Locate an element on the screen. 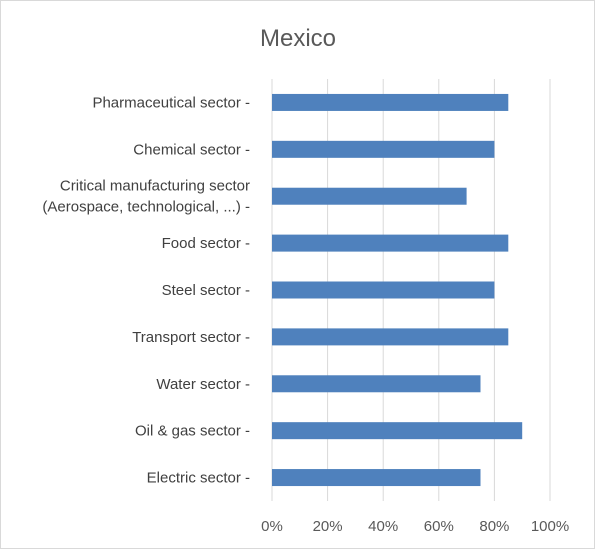  x-tick-label: 20% is located at coordinates (328, 526).